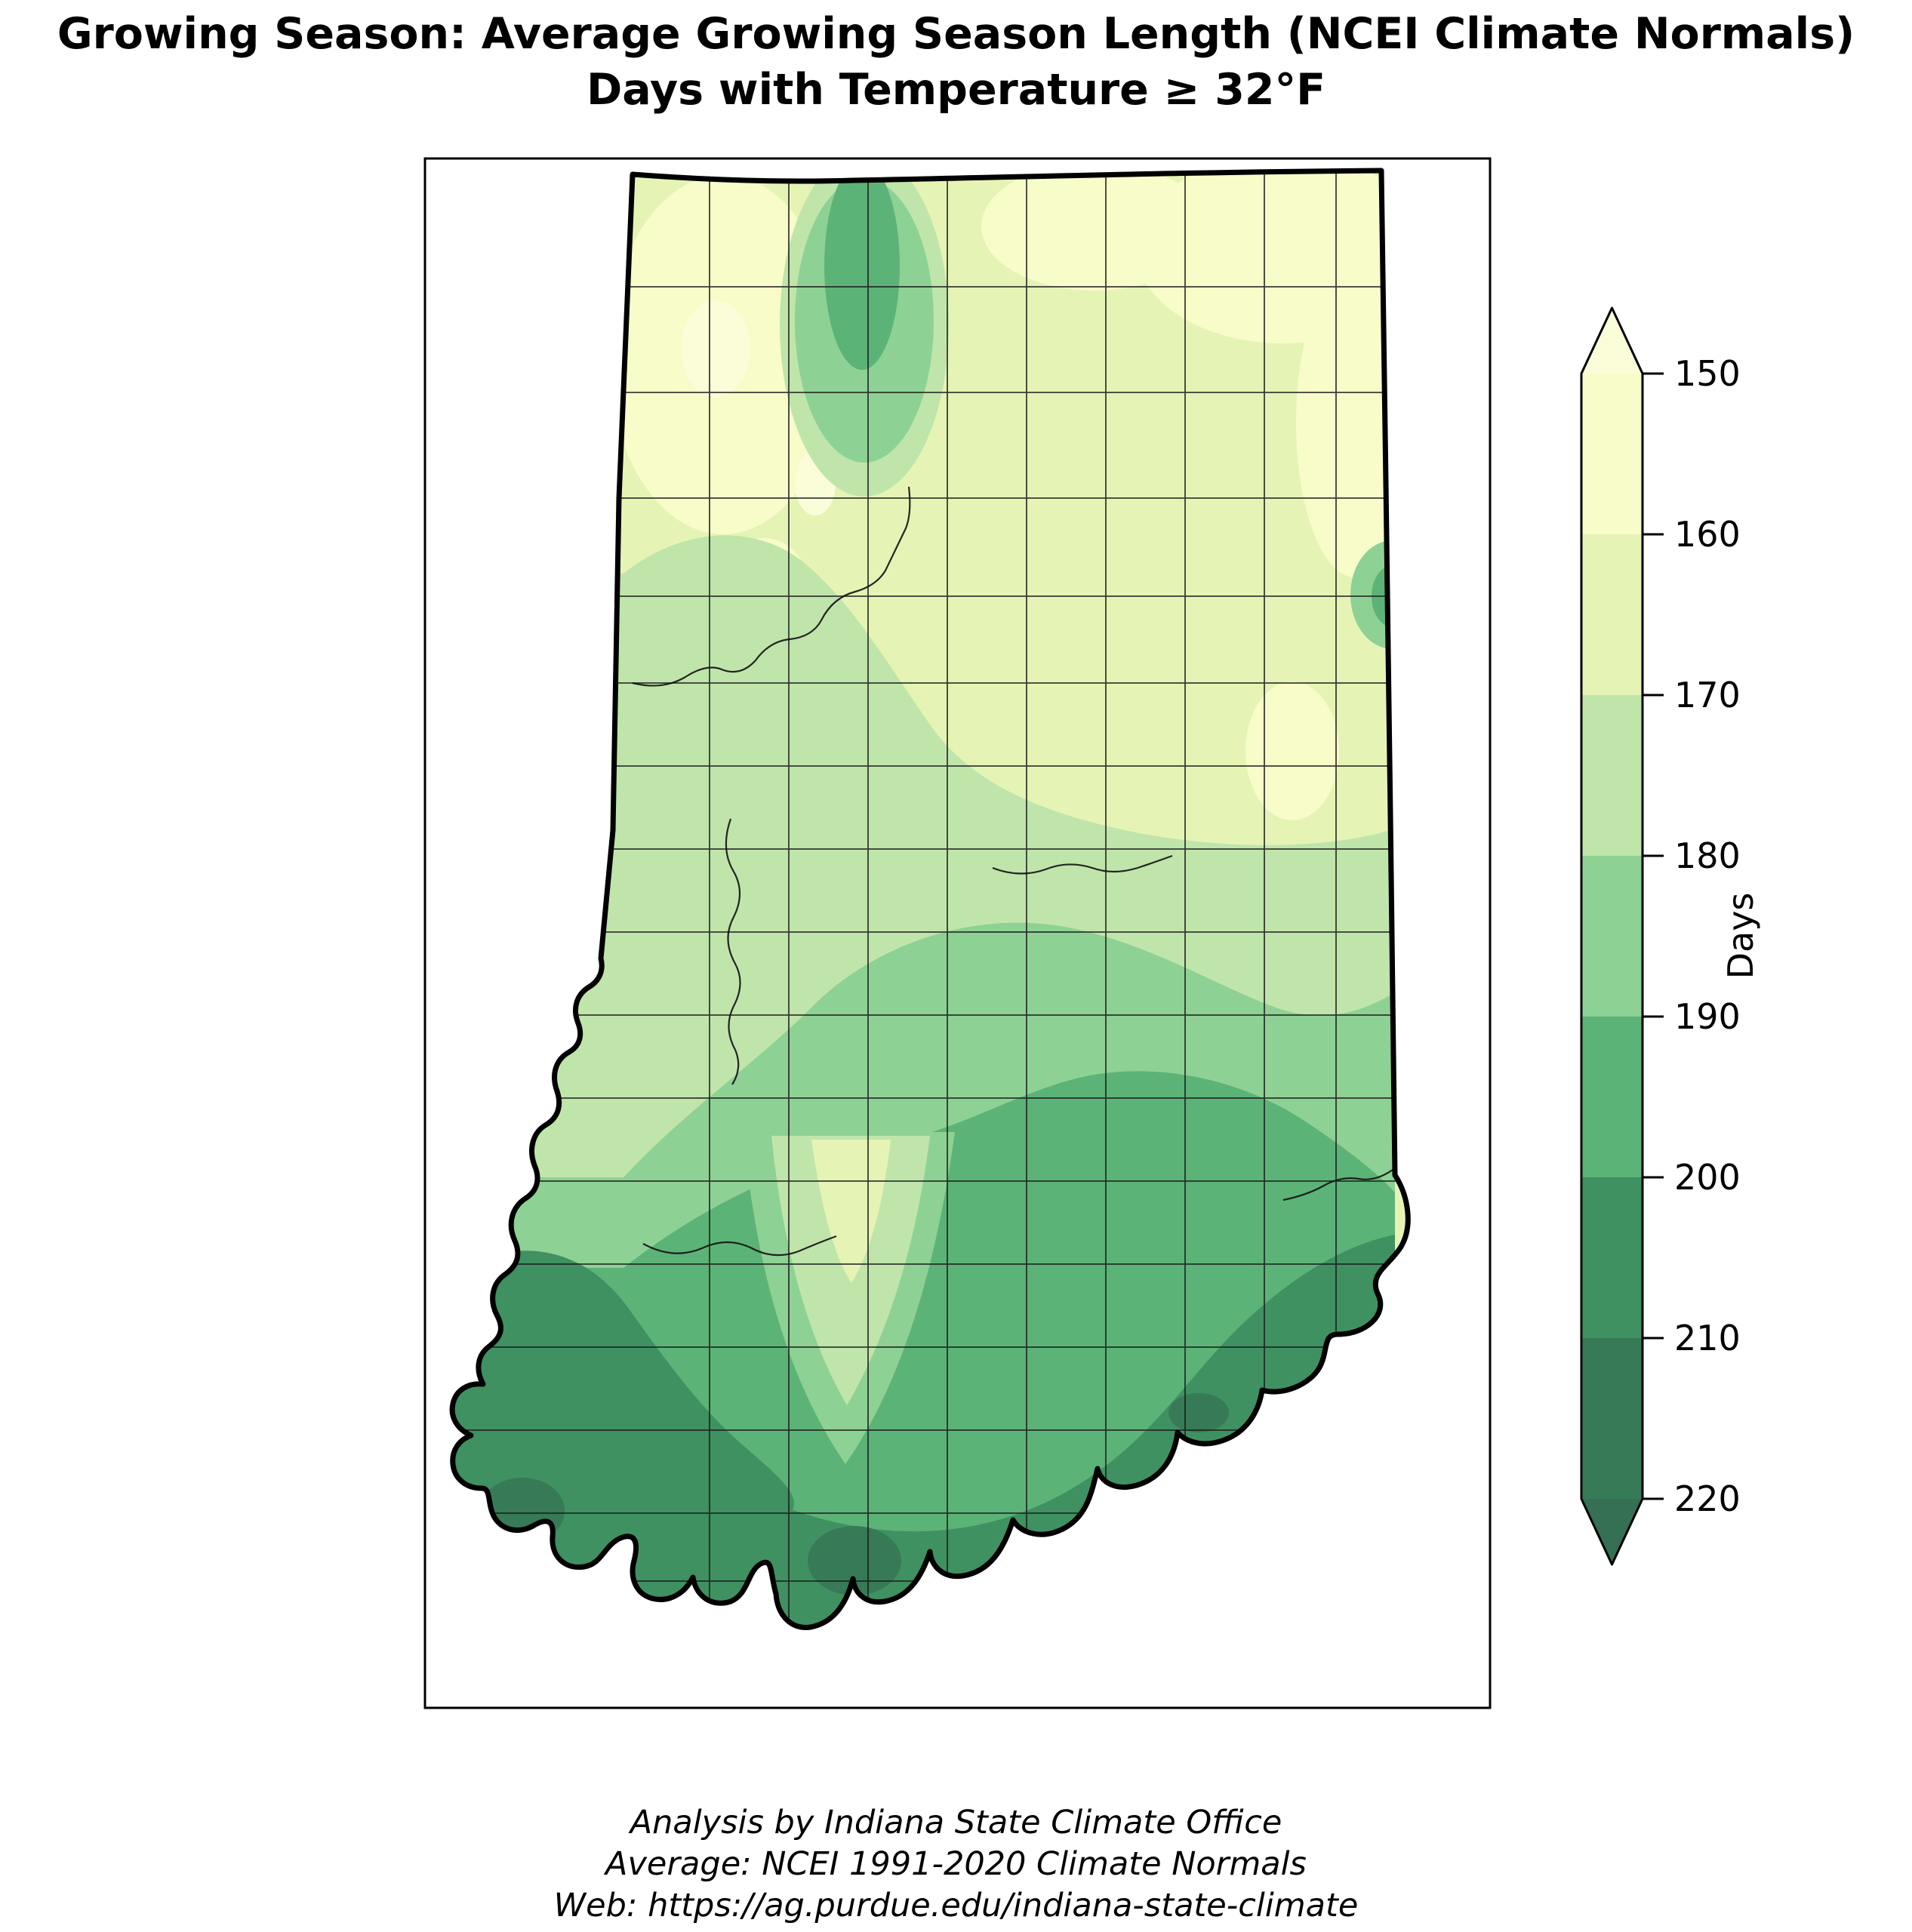 The image size is (1912, 1932). I want to click on river-tippecanoe, so click(733, 951).